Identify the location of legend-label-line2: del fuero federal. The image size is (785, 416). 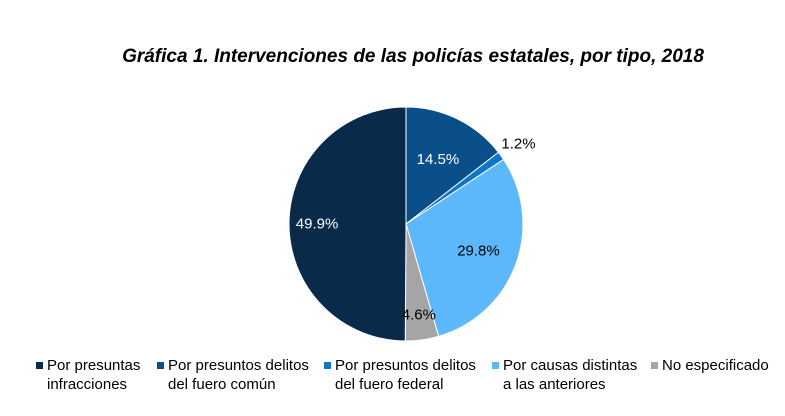
(389, 384).